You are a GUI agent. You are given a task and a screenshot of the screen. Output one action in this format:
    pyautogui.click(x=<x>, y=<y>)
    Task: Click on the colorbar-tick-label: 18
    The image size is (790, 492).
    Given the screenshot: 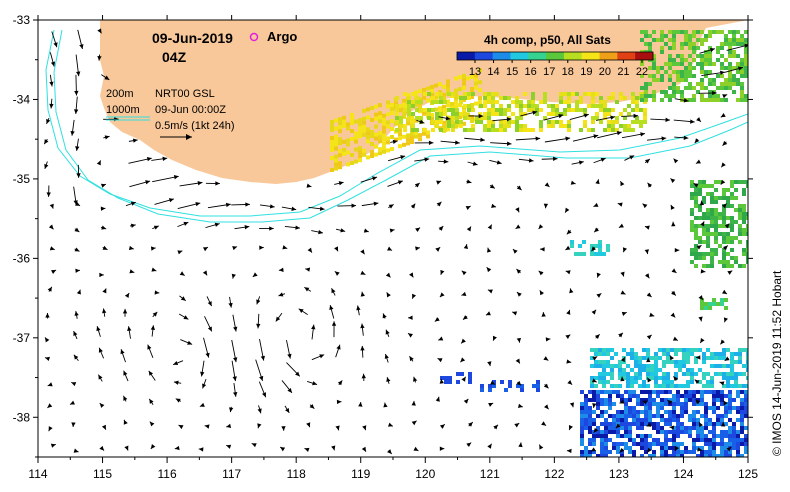 What is the action you would take?
    pyautogui.click(x=568, y=72)
    